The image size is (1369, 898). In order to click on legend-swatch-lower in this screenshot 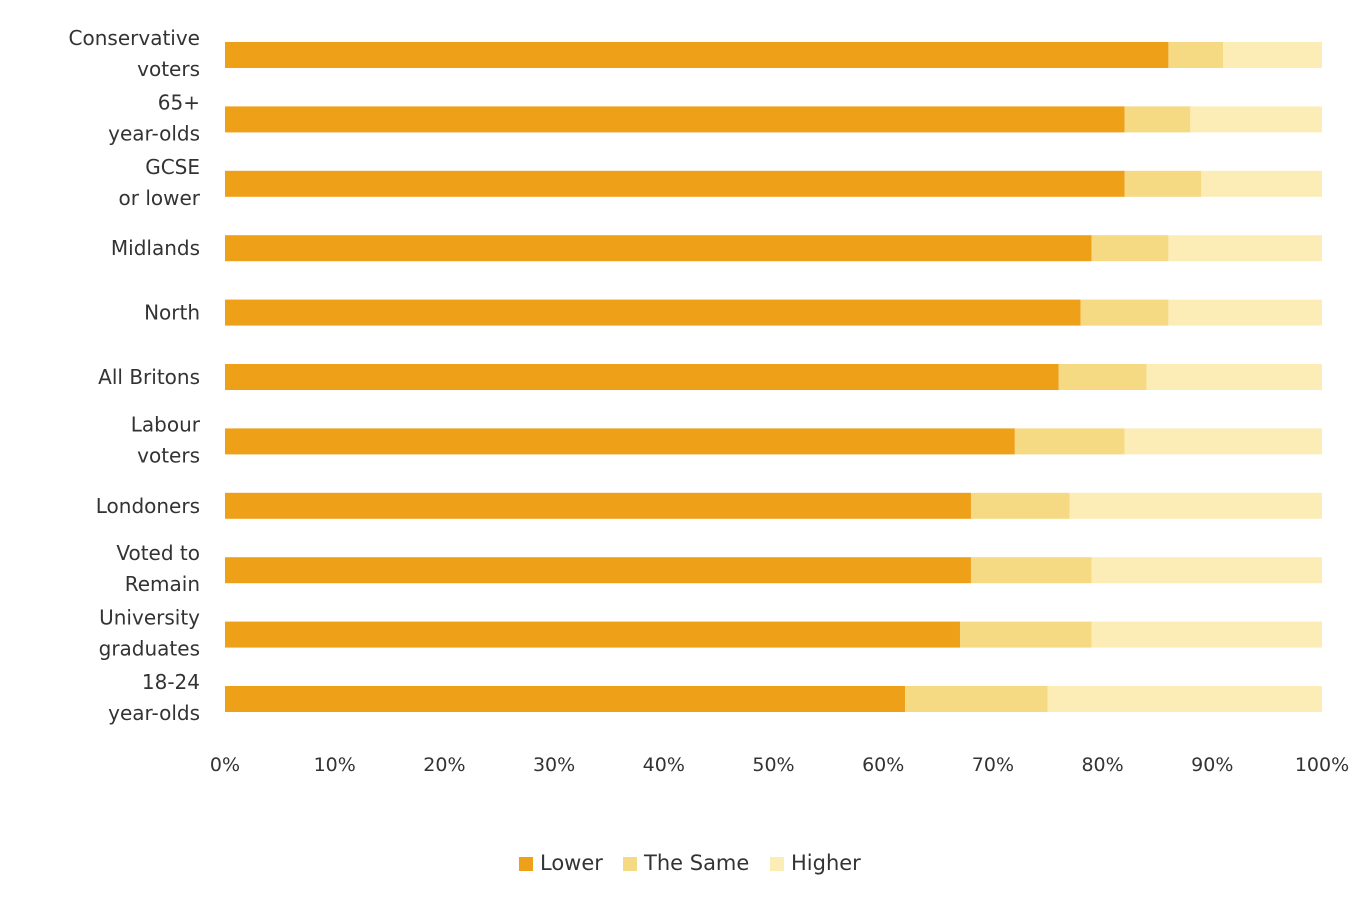, I will do `click(526, 864)`.